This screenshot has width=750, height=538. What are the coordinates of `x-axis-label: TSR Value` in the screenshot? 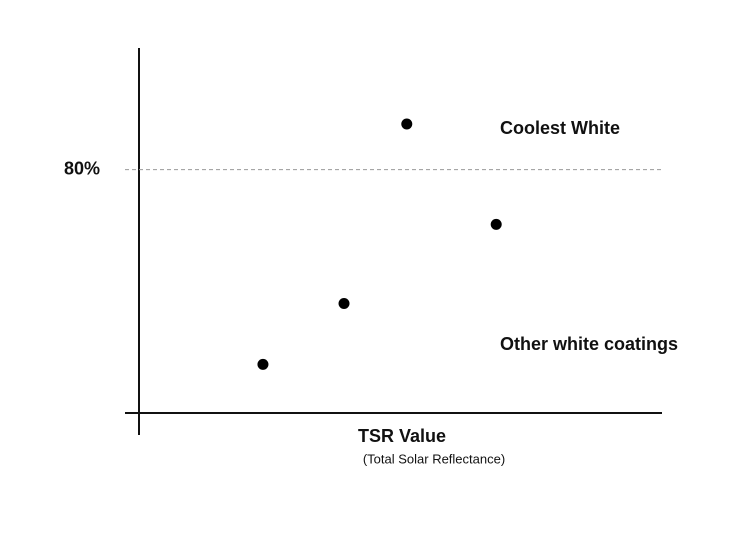 It's located at (402, 436).